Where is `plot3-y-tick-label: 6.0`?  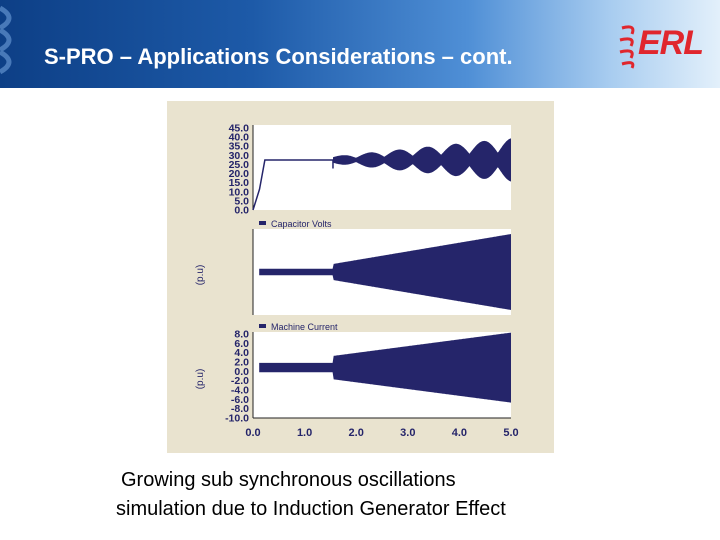 plot3-y-tick-label: 6.0 is located at coordinates (241, 344).